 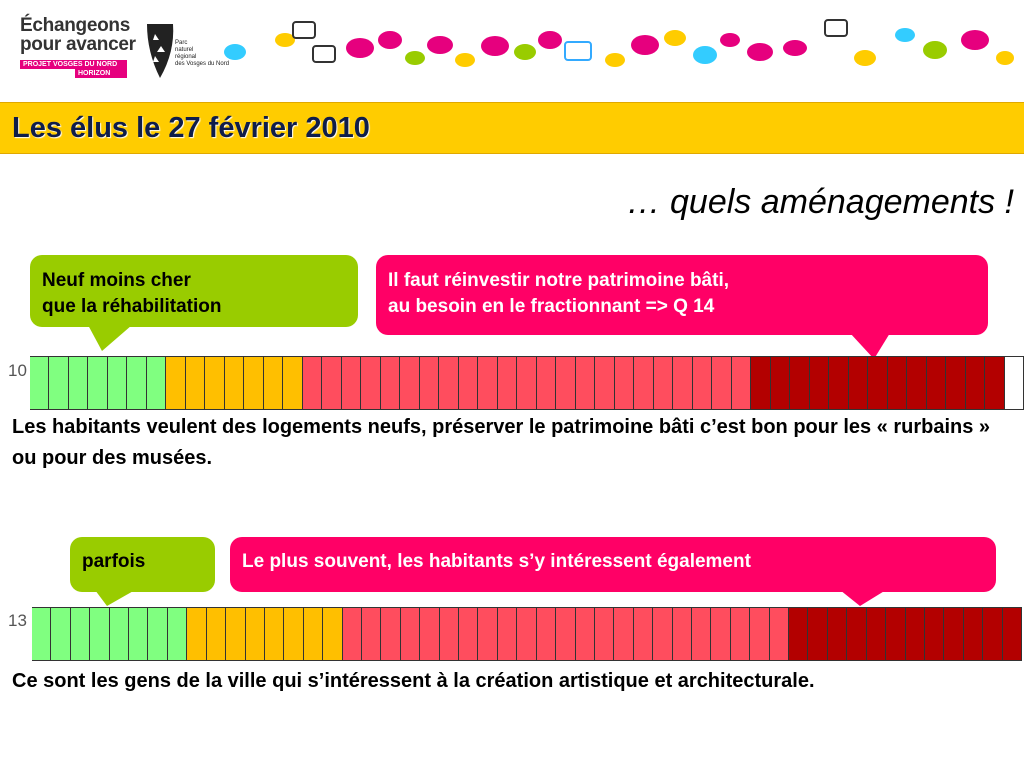 What do you see at coordinates (115, 598) in the screenshot?
I see `bubble-left-2-tail` at bounding box center [115, 598].